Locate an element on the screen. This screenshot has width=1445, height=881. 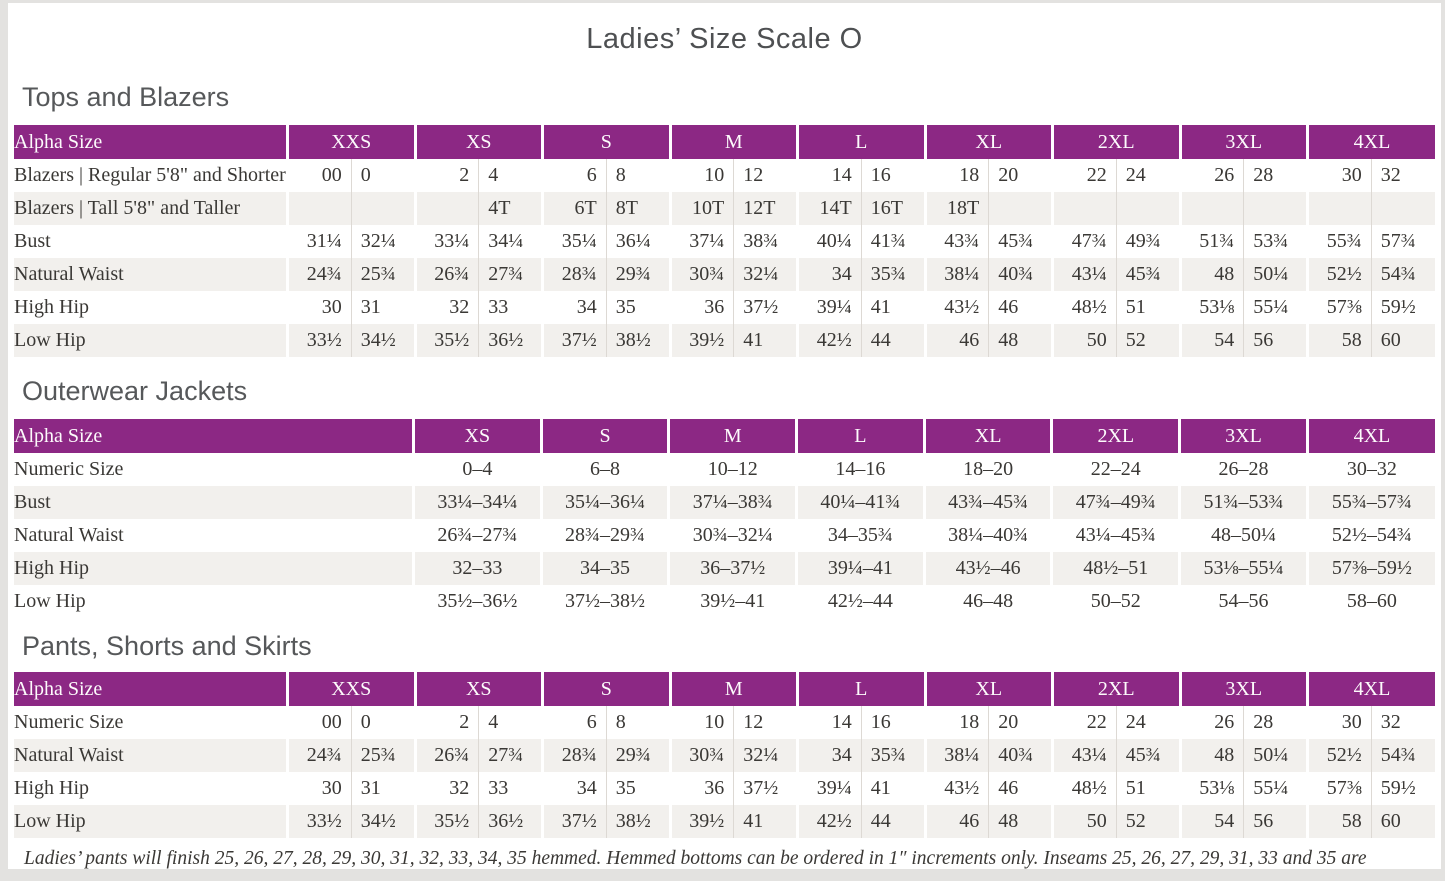
size-value-cell: 33½ is located at coordinates (319, 340).